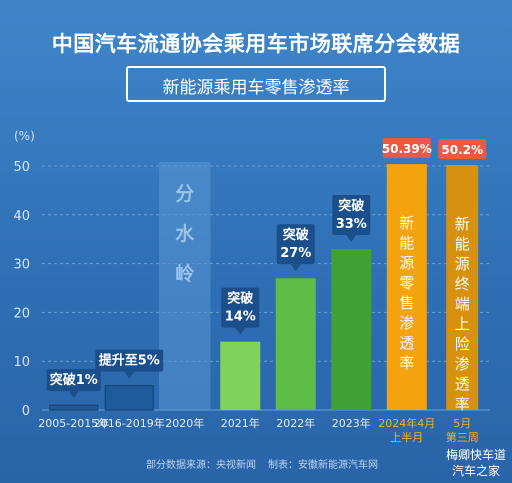  What do you see at coordinates (295, 423) in the screenshot?
I see `x-tick-label: 2022年` at bounding box center [295, 423].